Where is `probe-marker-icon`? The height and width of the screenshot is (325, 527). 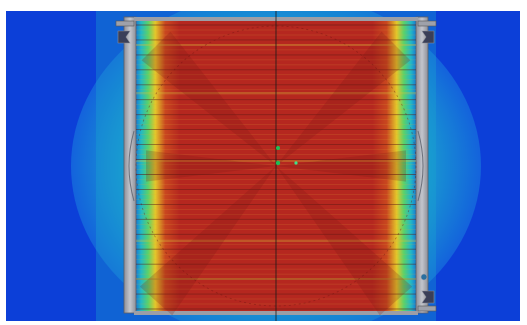 probe-marker-icon is located at coordinates (286, 156).